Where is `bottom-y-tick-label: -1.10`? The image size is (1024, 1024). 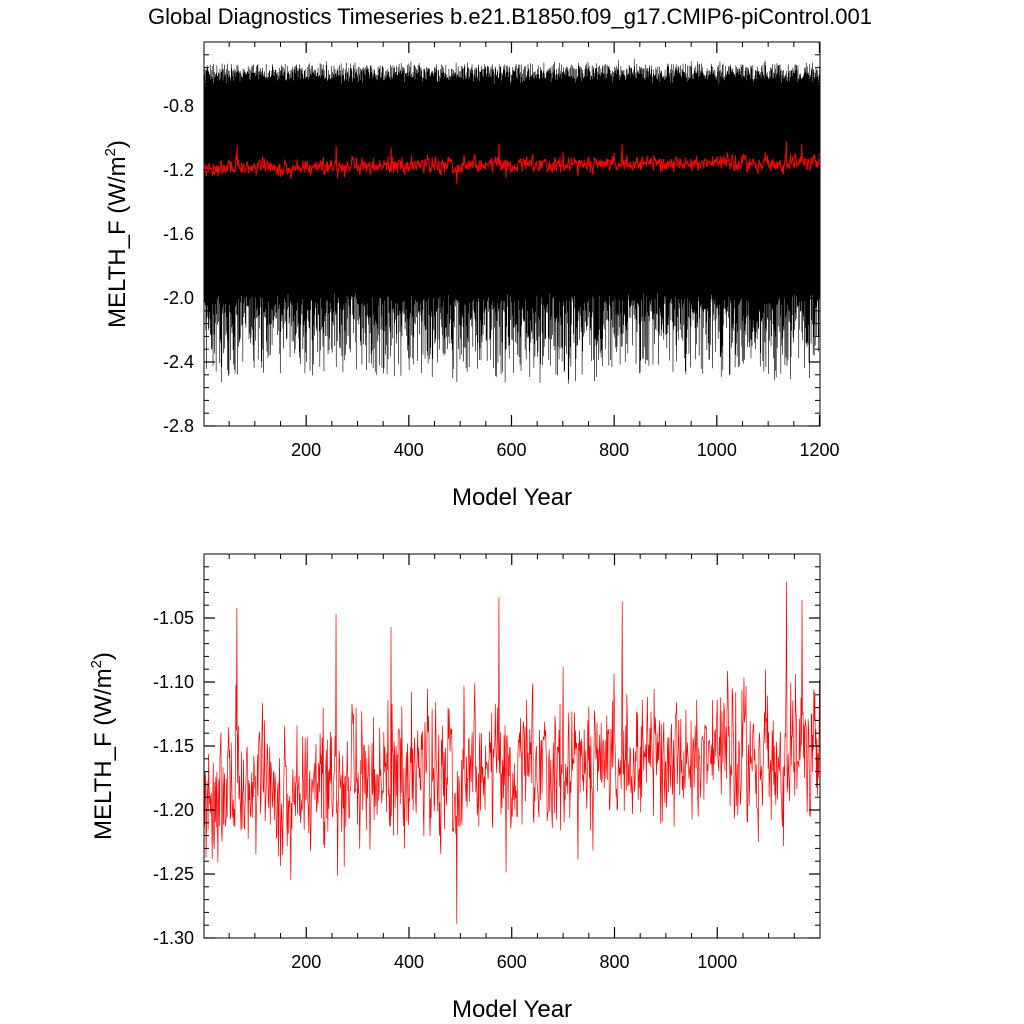 bottom-y-tick-label: -1.10 is located at coordinates (173, 682).